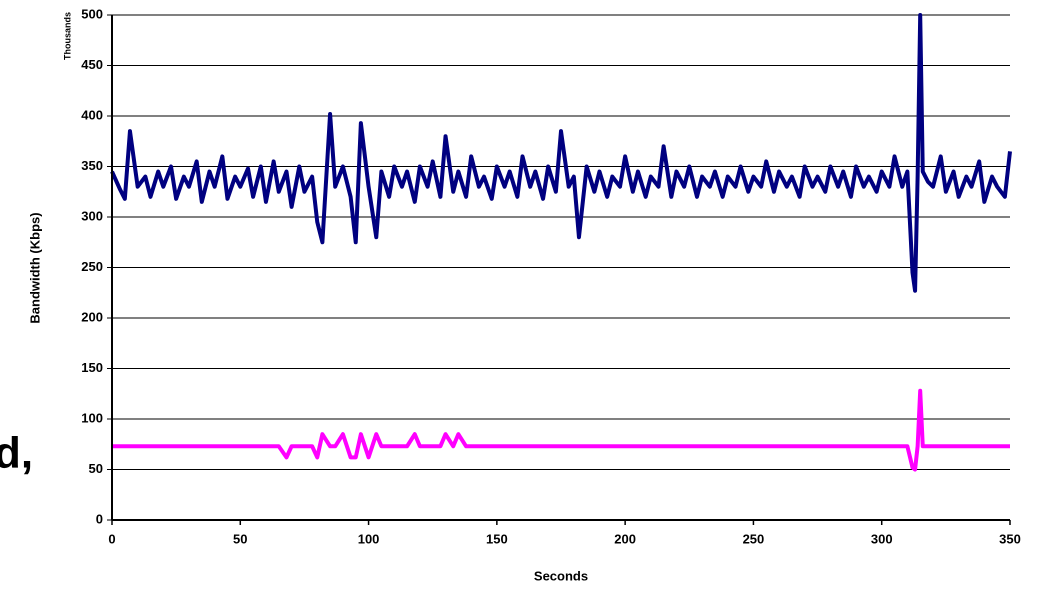 The image size is (1037, 591). I want to click on y-tick-label: 50, so click(96, 468).